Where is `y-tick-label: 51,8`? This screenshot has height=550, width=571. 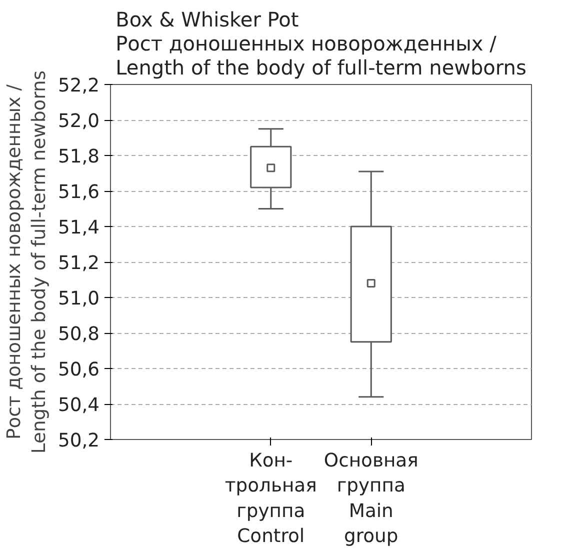 y-tick-label: 51,8 is located at coordinates (79, 157).